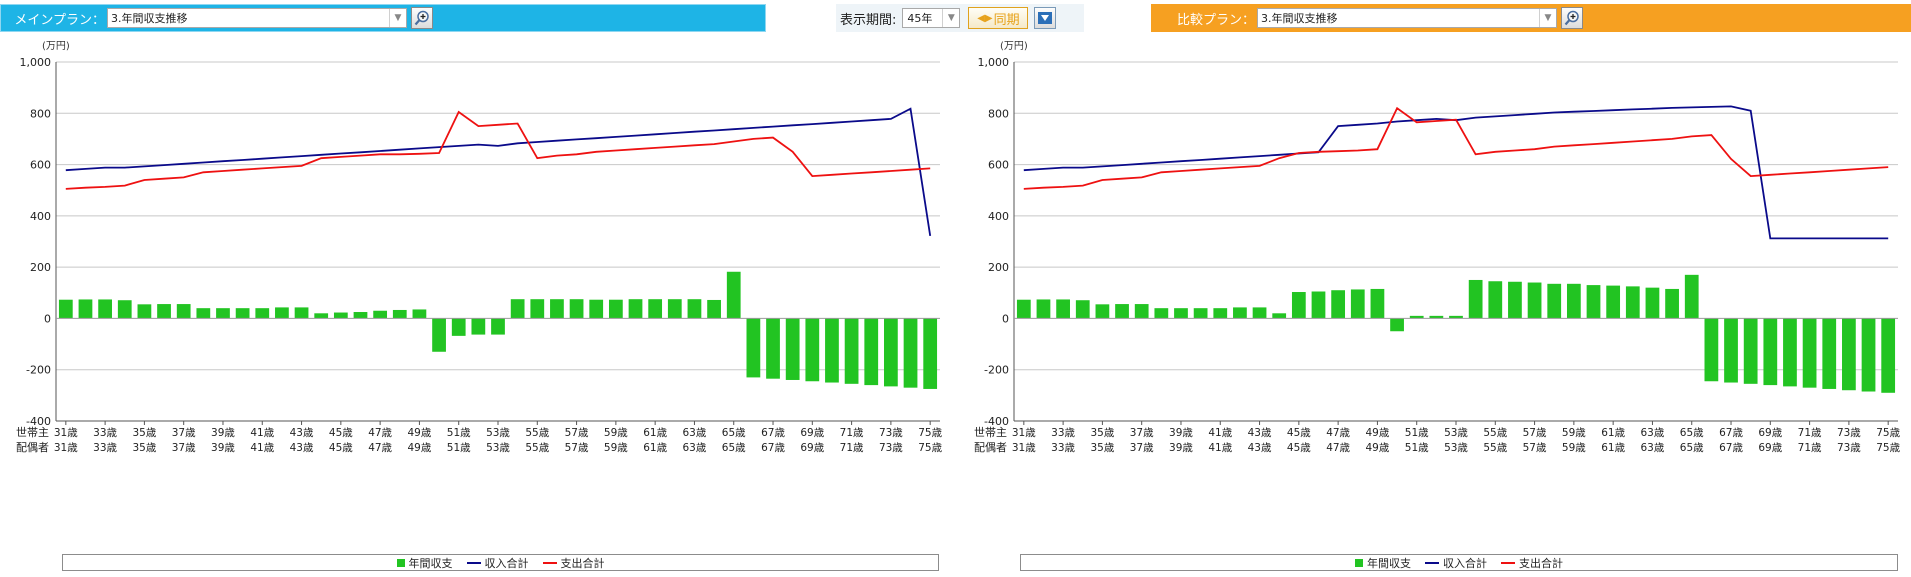 The height and width of the screenshot is (577, 1911). What do you see at coordinates (1359, 562) in the screenshot?
I see `legend-swatch-bar` at bounding box center [1359, 562].